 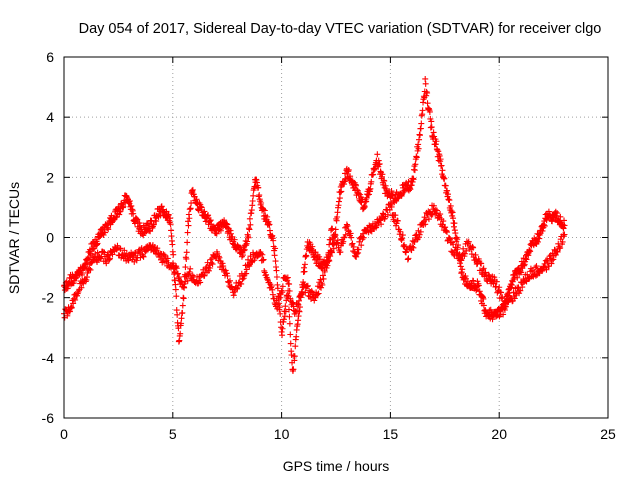 I want to click on x-axis-label: GPS time / hours, so click(x=336, y=466).